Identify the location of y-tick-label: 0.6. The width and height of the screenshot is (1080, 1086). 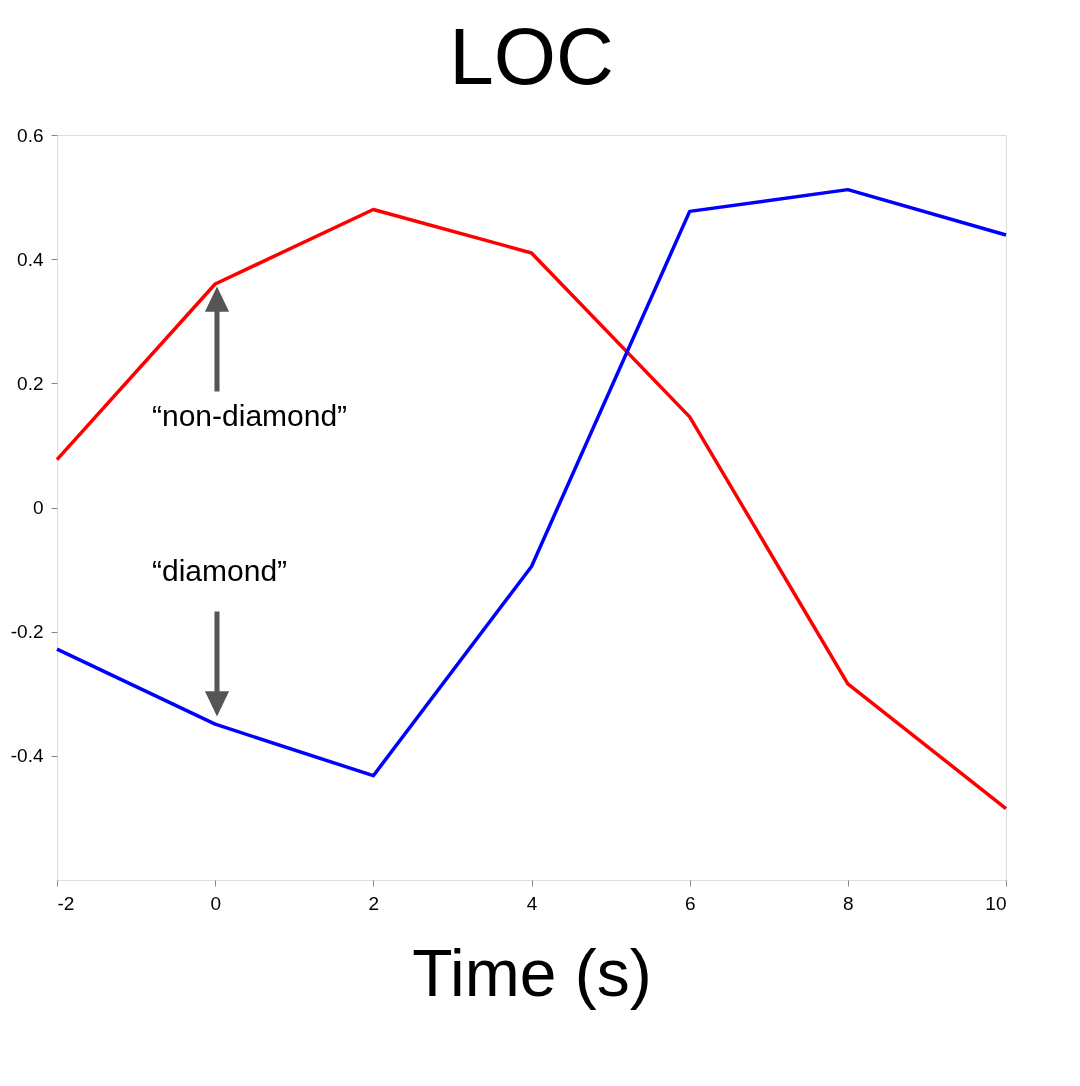
(30, 135).